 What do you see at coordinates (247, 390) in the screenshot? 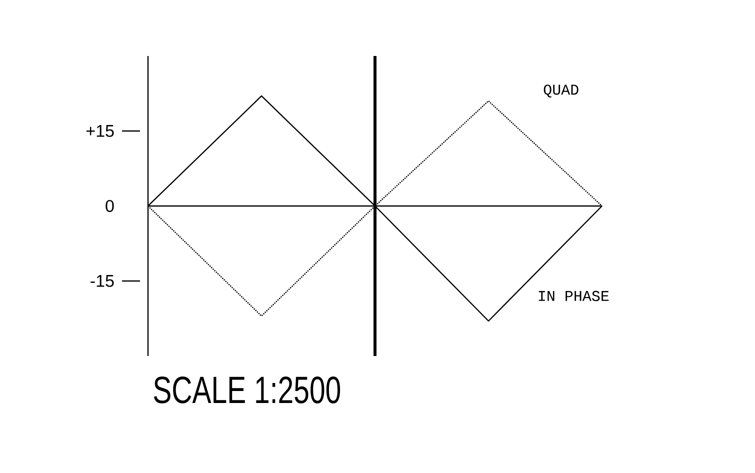
I see `text: SCALE 1:2500` at bounding box center [247, 390].